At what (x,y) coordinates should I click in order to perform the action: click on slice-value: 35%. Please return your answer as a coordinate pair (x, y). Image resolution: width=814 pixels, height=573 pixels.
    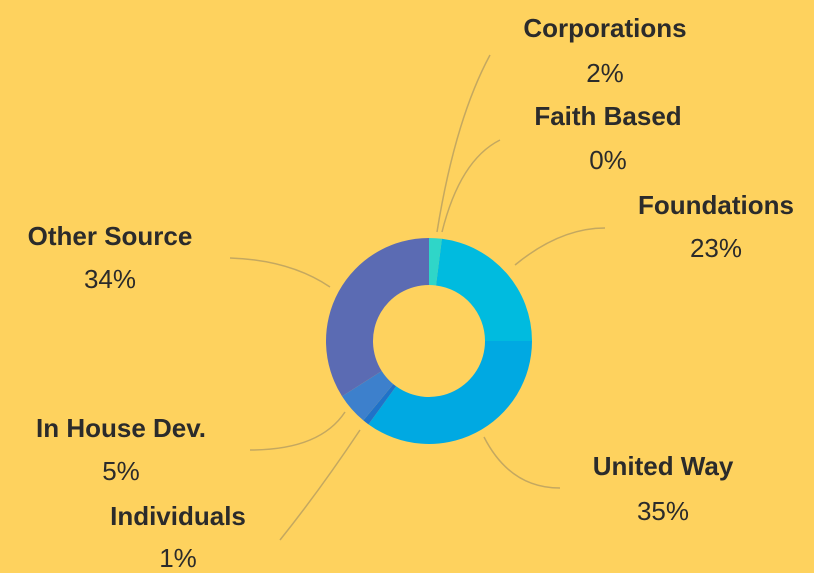
    Looking at the image, I should click on (663, 511).